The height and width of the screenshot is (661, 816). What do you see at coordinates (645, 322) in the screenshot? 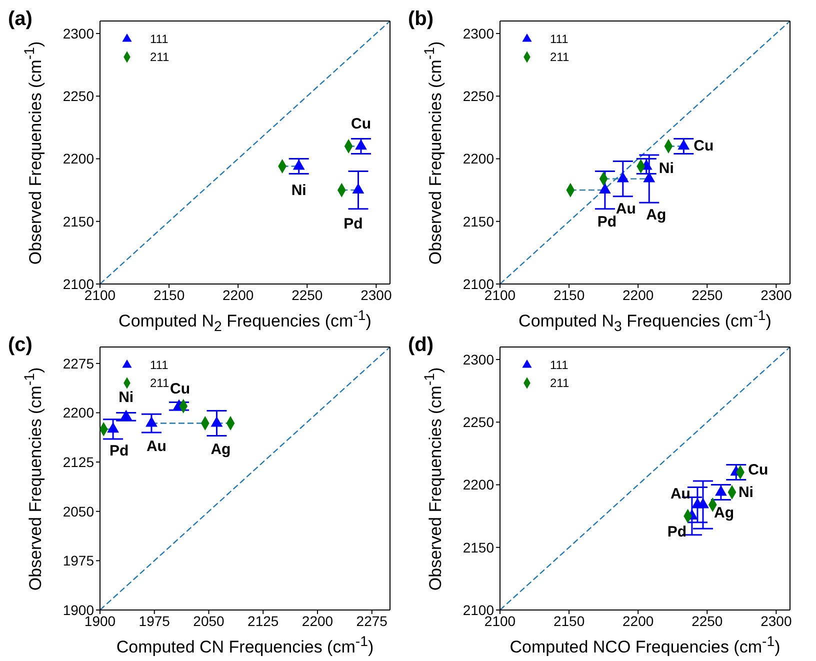
I see `x-axis-title: Computed N$_{3}$ Frequencies (cm$^{-1}$)` at bounding box center [645, 322].